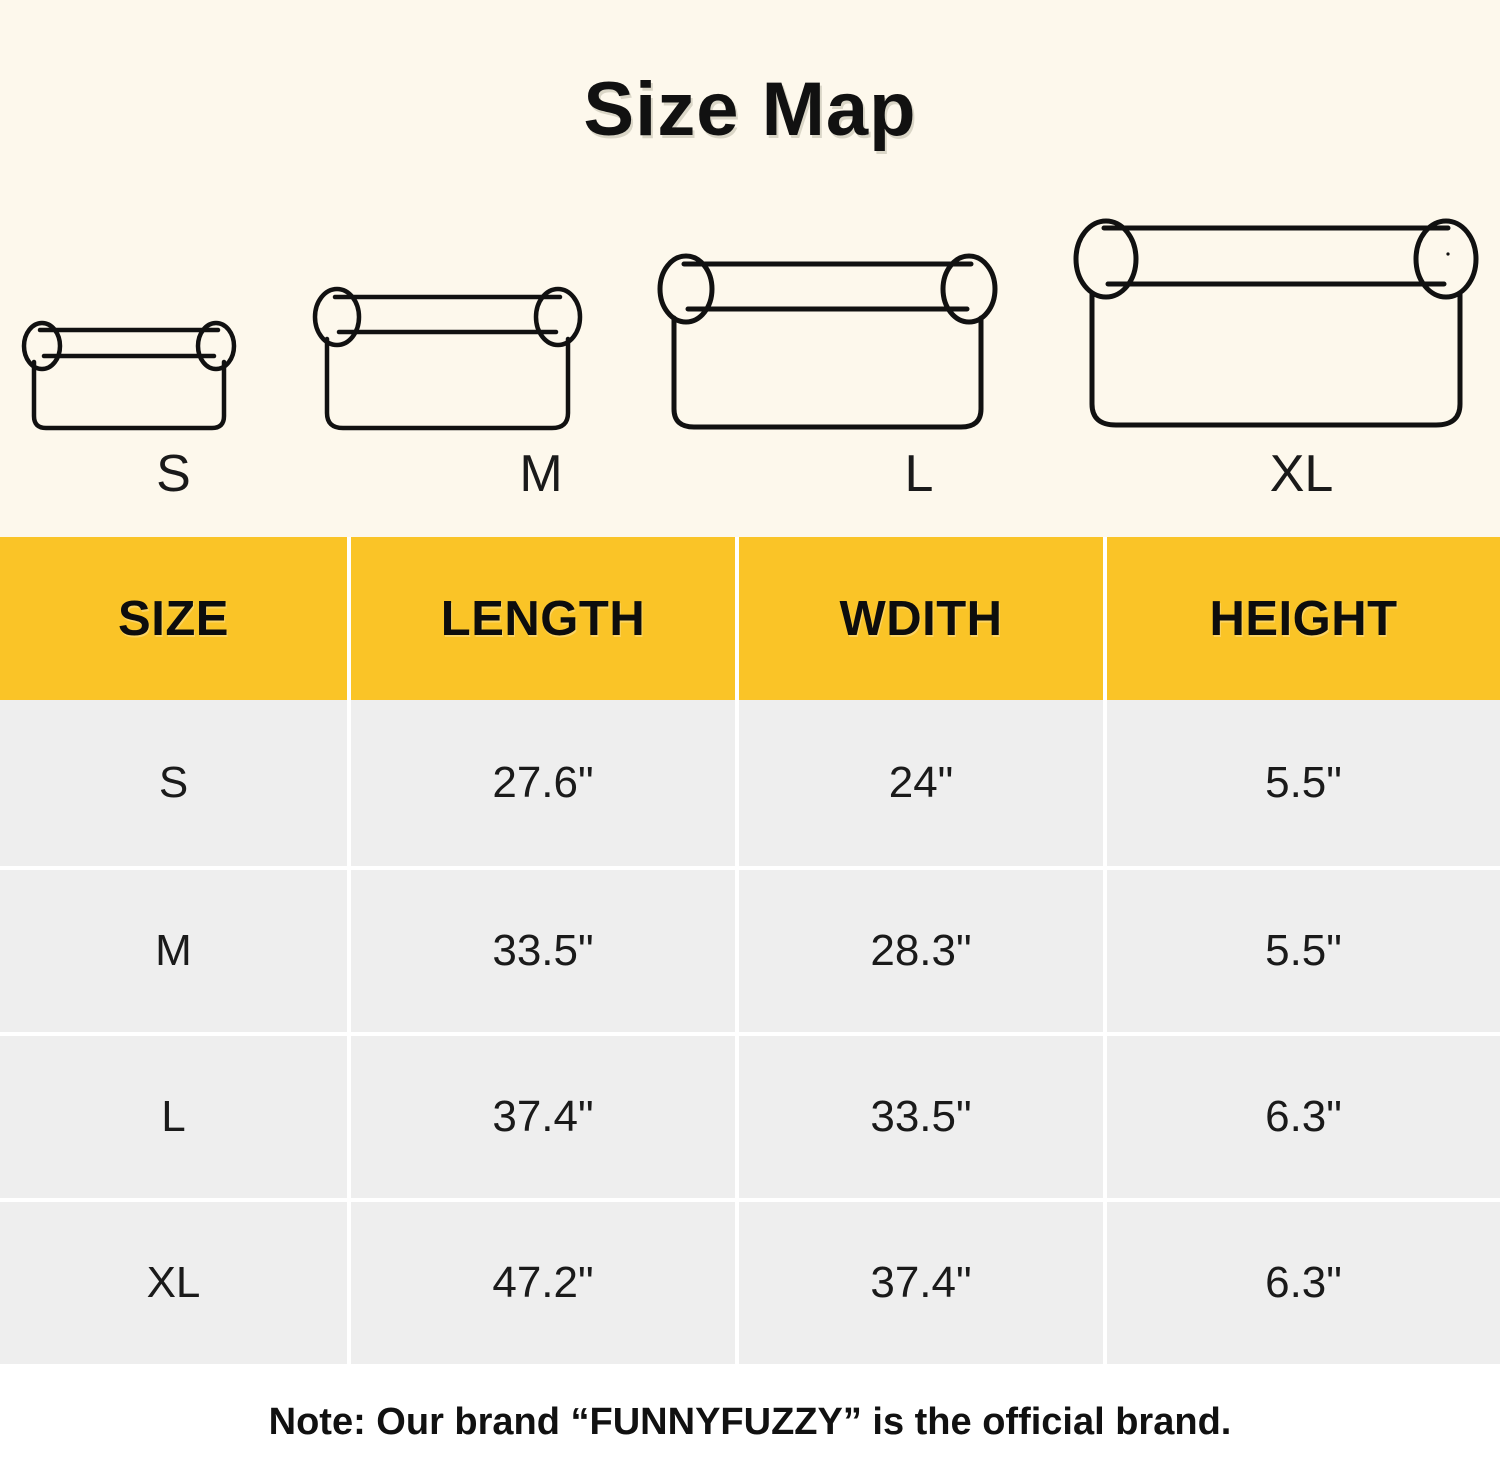 This screenshot has height=1482, width=1500. I want to click on column-header-width: WDITH, so click(919, 618).